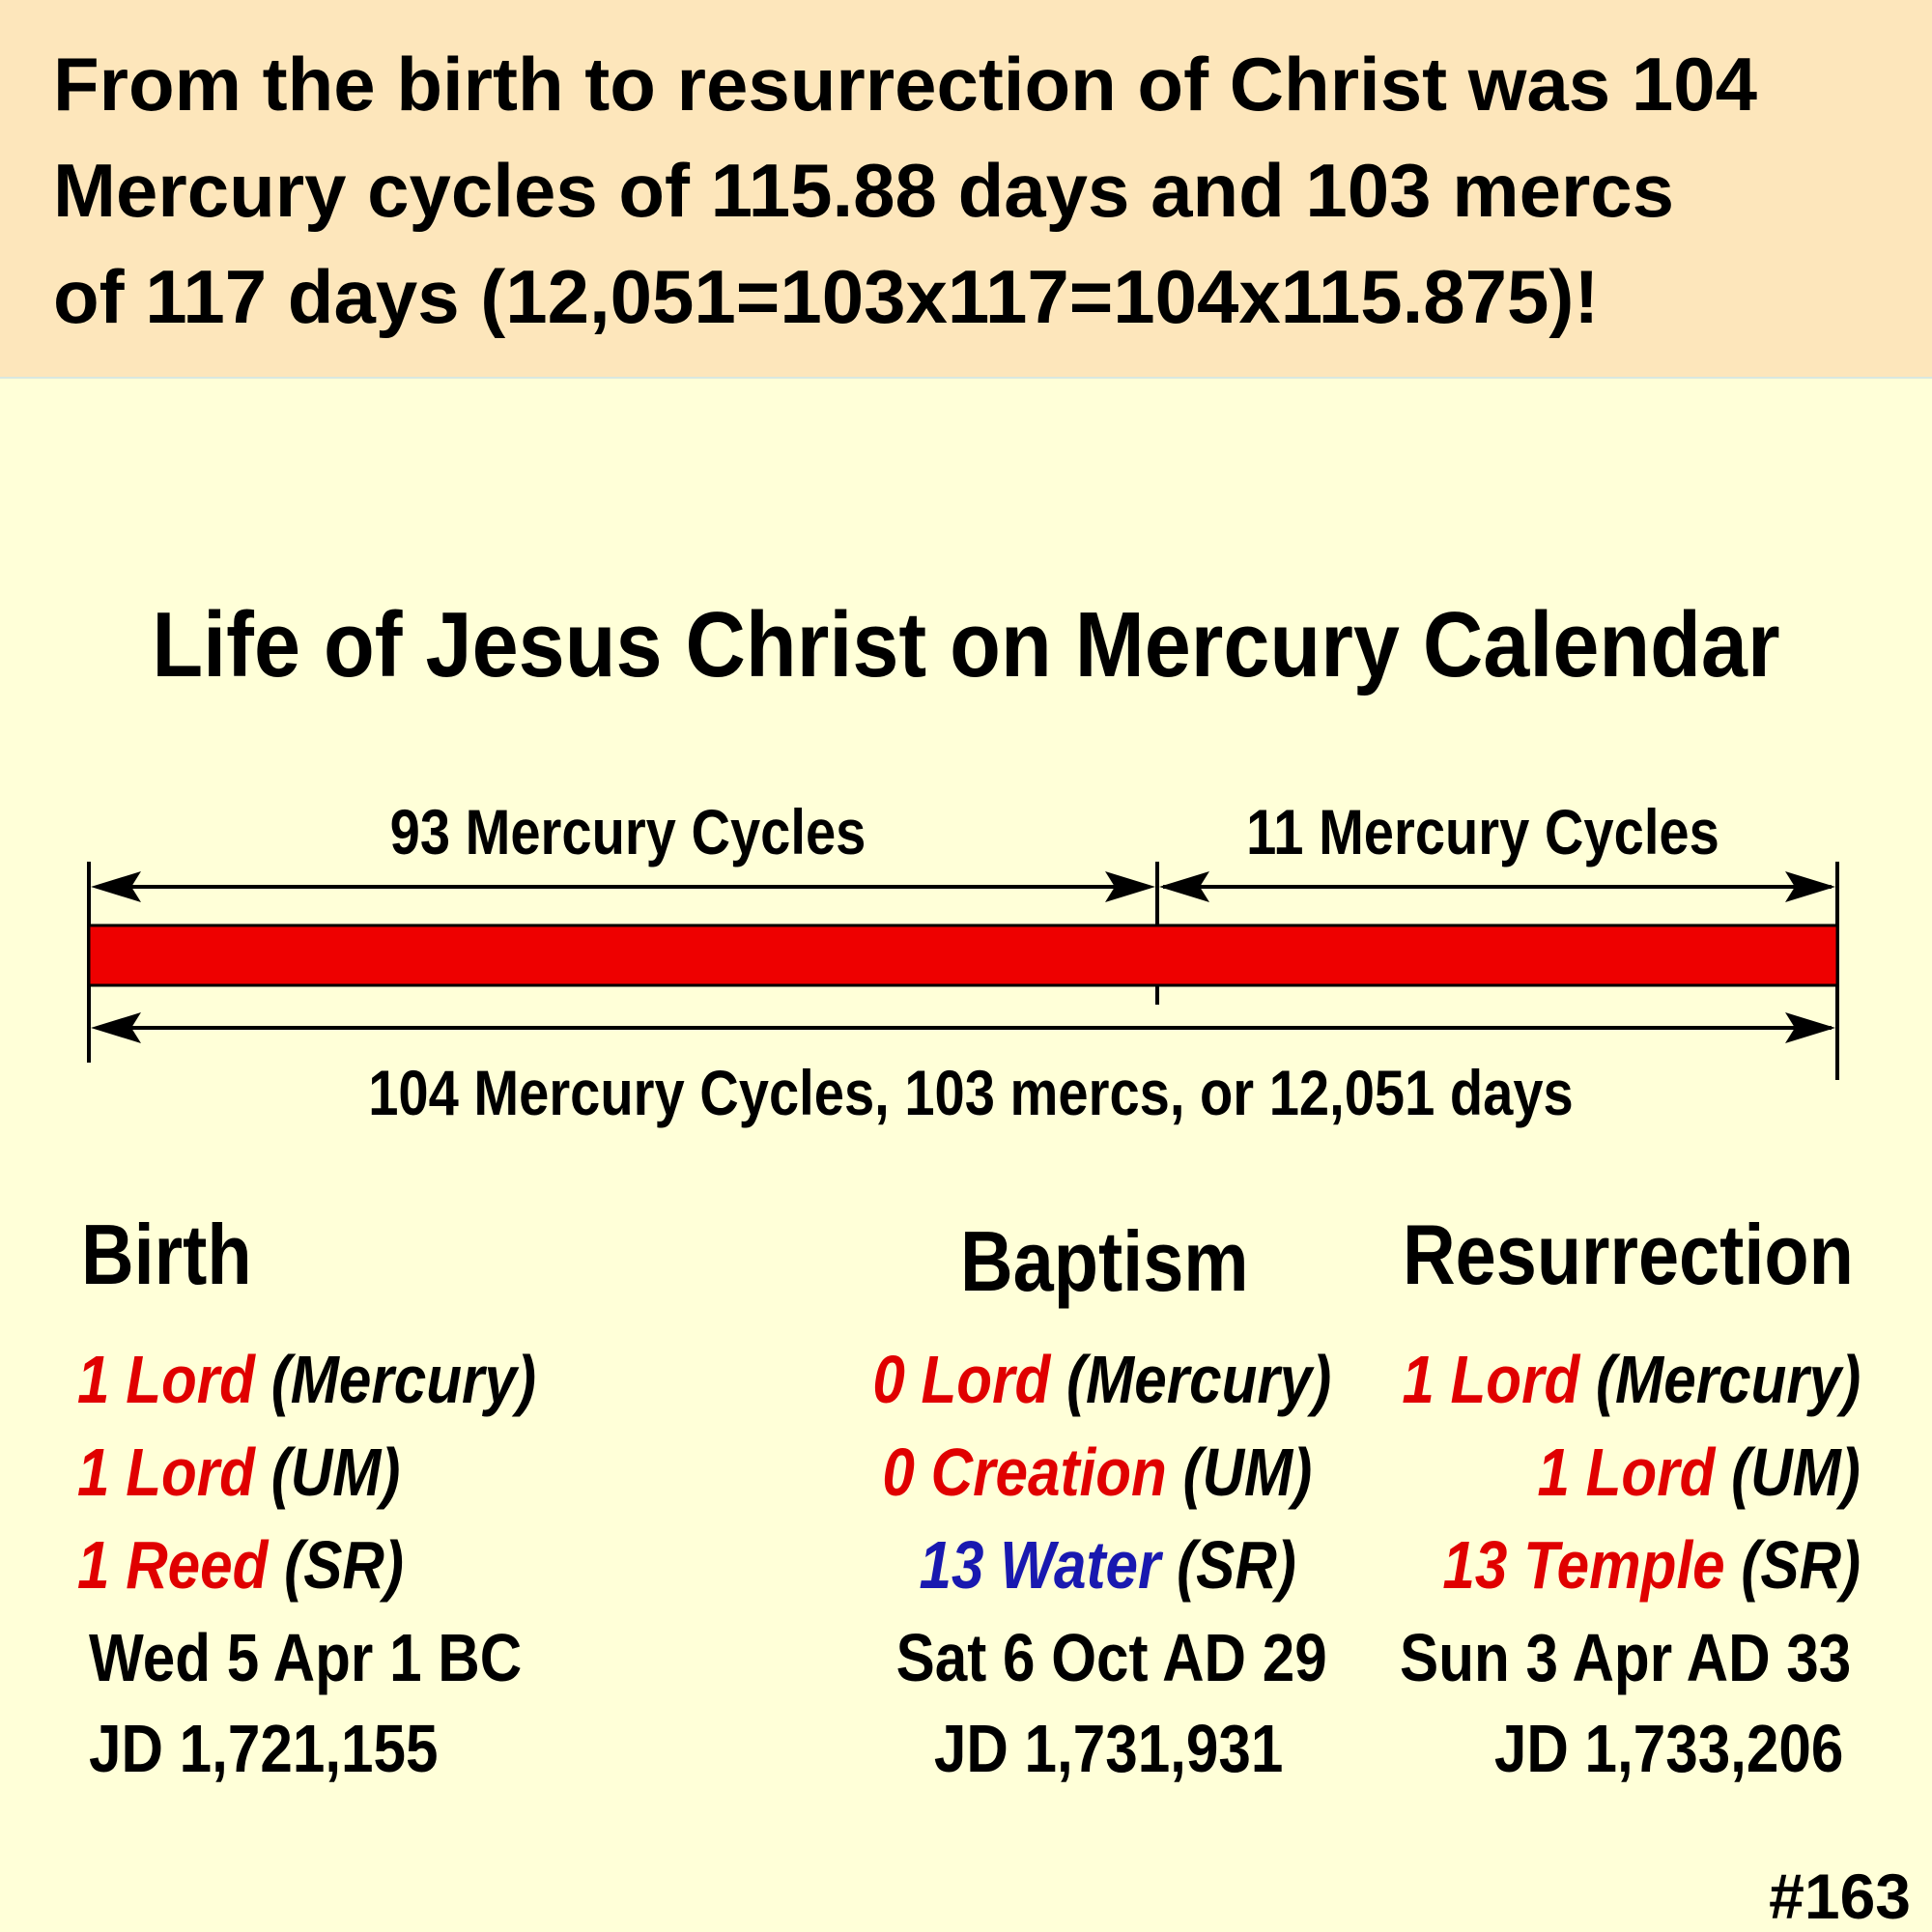 The image size is (1932, 1932). I want to click on birth-mercury-row: 1 Lord (Mercury), so click(306, 1379).